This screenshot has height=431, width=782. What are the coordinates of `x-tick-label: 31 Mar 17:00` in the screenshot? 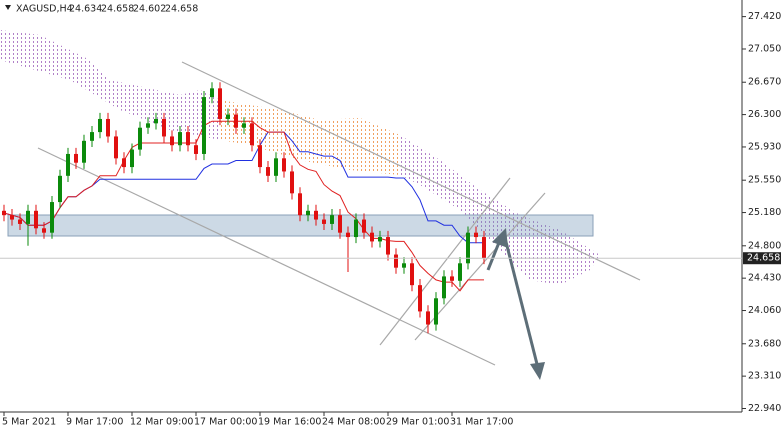 It's located at (481, 422).